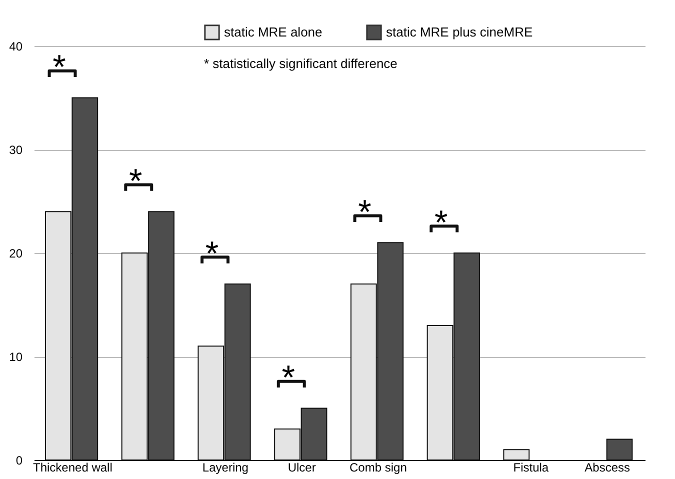 The height and width of the screenshot is (479, 675). What do you see at coordinates (225, 467) in the screenshot?
I see `x-tick-label: Layering` at bounding box center [225, 467].